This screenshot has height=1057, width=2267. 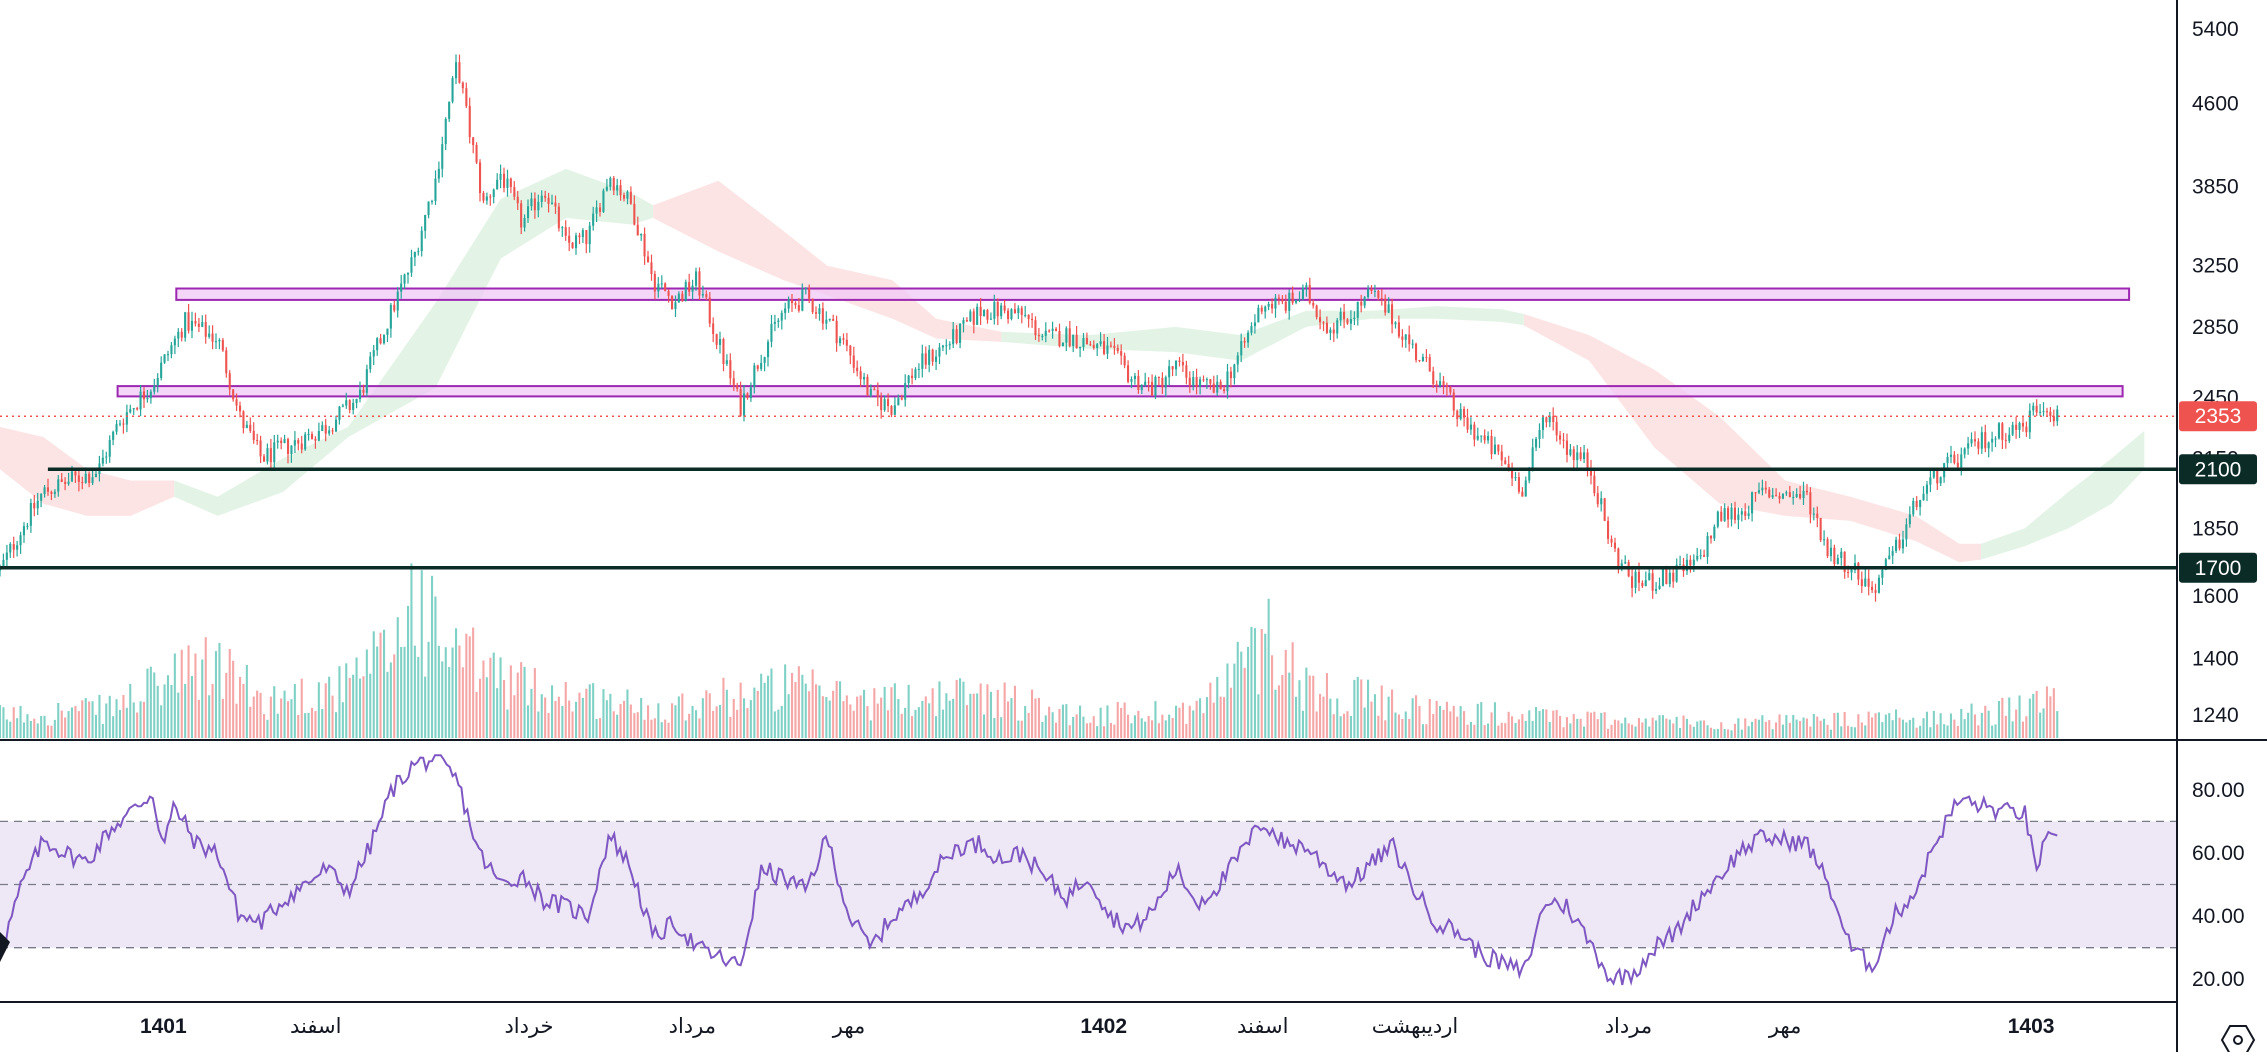 What do you see at coordinates (849, 1026) in the screenshot?
I see `time-tick-label: مهر` at bounding box center [849, 1026].